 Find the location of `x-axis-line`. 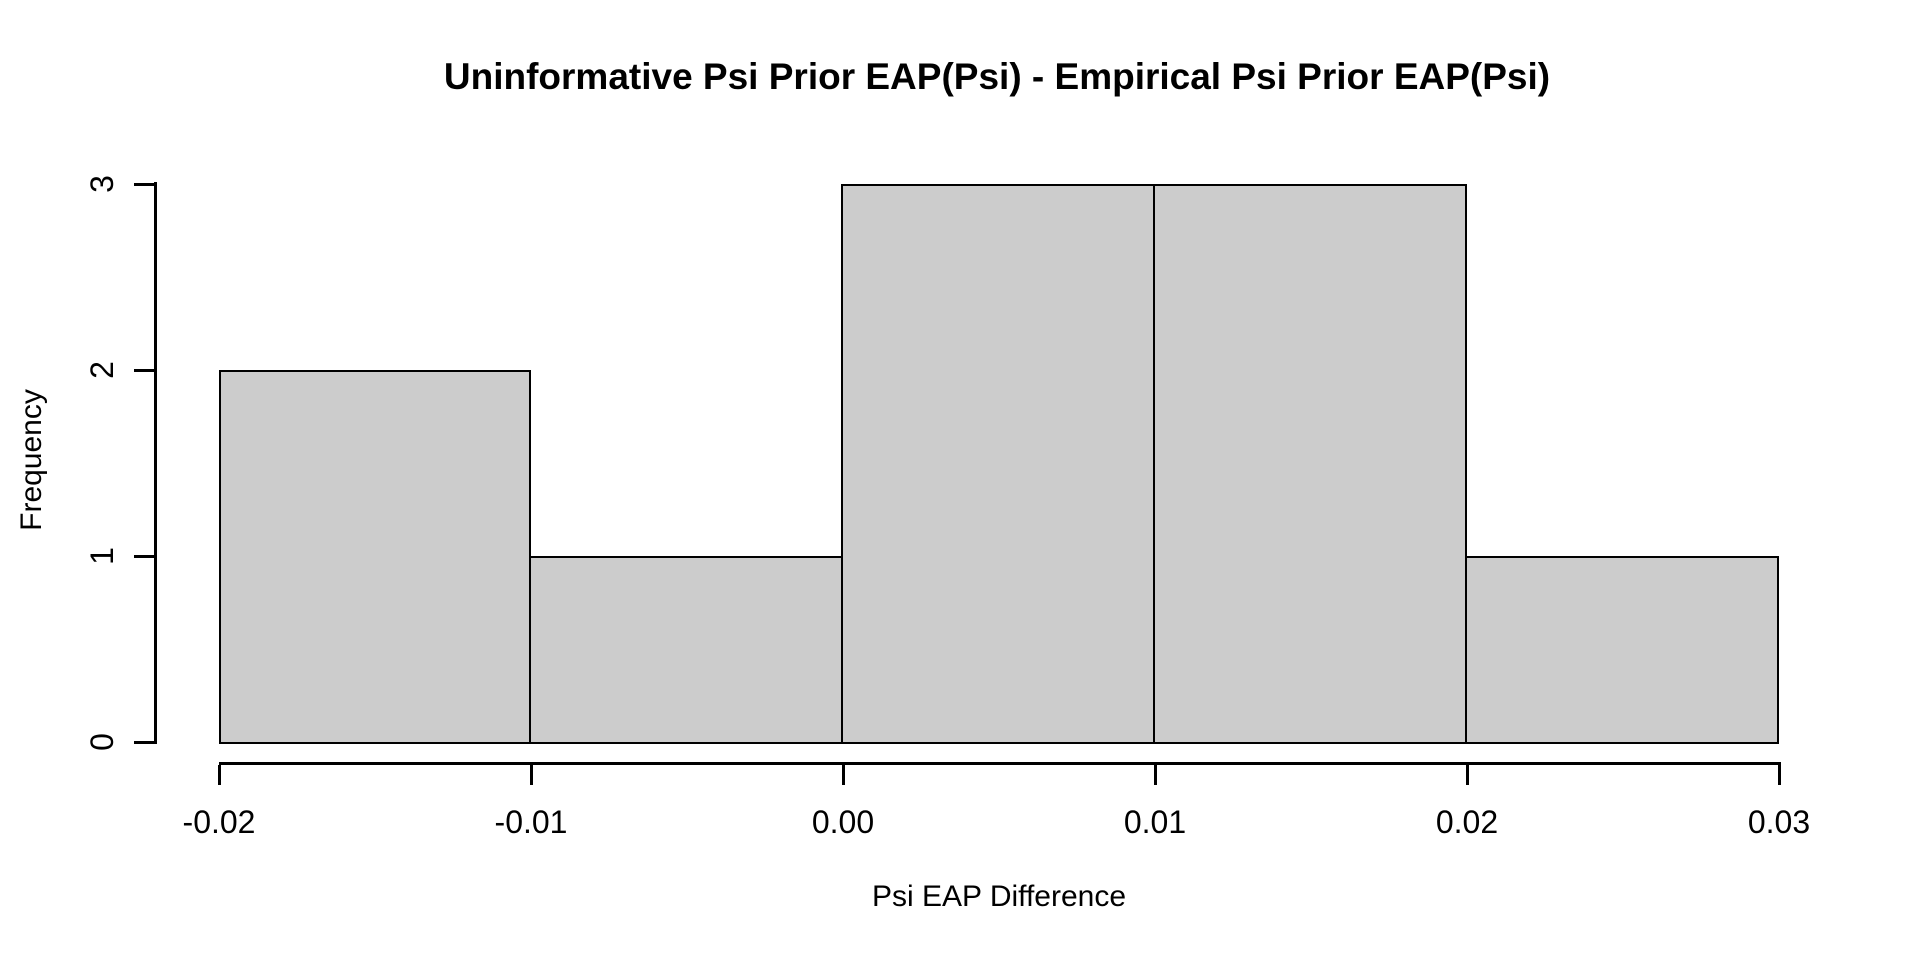

x-axis-line is located at coordinates (1000, 763).